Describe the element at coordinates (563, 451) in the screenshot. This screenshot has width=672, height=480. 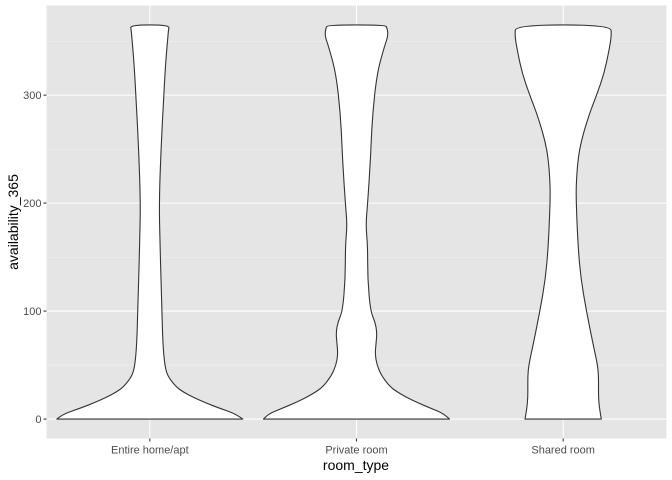
I see `x-tick-label: Shared room` at that location.